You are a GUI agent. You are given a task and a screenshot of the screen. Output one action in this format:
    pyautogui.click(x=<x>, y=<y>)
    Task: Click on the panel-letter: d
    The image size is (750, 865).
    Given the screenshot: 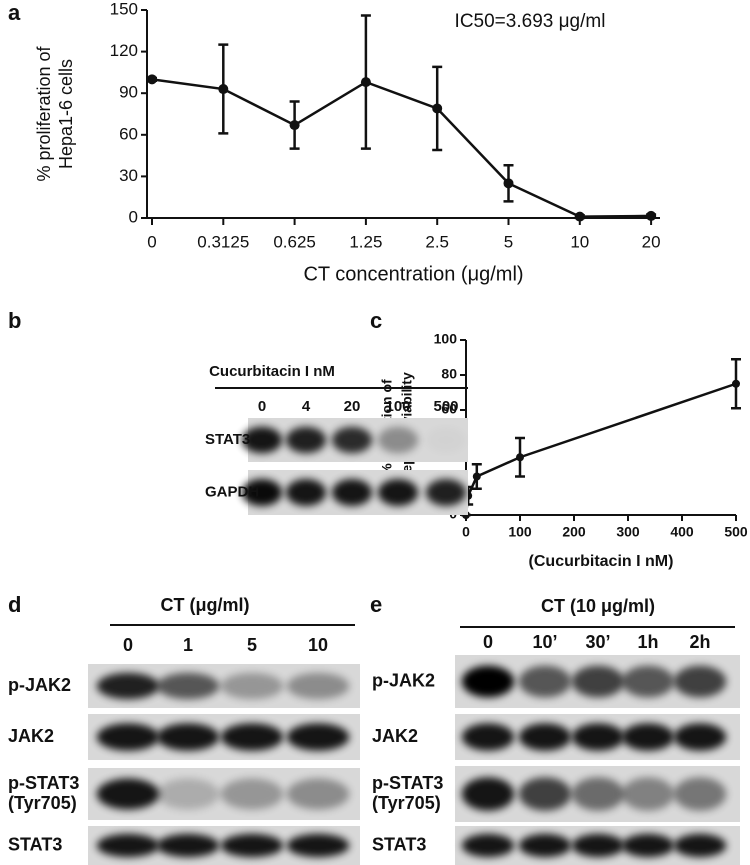 What is the action you would take?
    pyautogui.click(x=14, y=604)
    